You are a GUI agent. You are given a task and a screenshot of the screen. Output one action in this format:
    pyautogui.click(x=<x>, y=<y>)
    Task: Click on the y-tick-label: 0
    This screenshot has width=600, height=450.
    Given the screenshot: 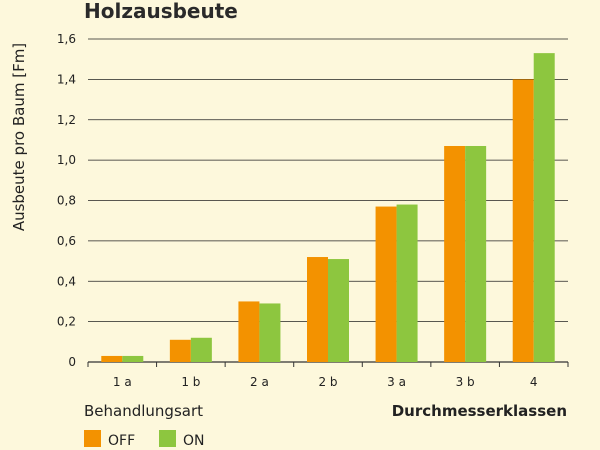 What is the action you would take?
    pyautogui.click(x=72, y=362)
    